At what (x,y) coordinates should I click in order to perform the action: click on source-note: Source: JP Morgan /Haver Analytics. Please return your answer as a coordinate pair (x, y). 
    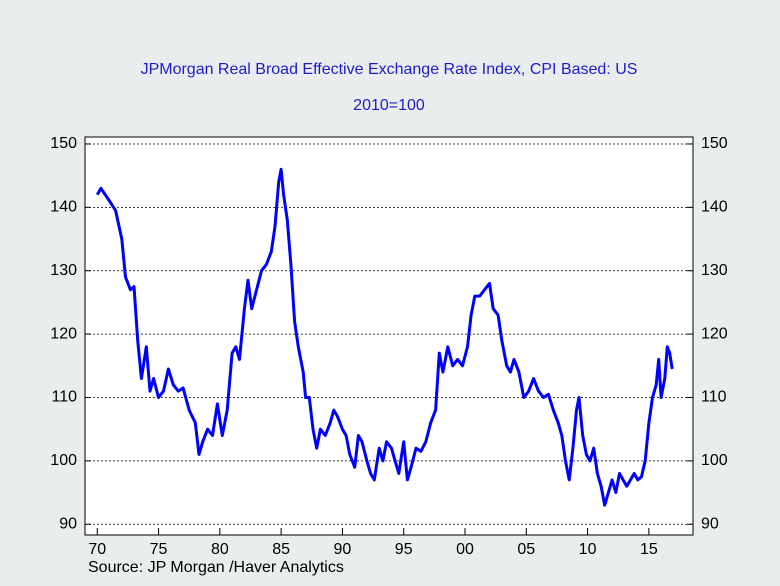
    Looking at the image, I should click on (216, 567).